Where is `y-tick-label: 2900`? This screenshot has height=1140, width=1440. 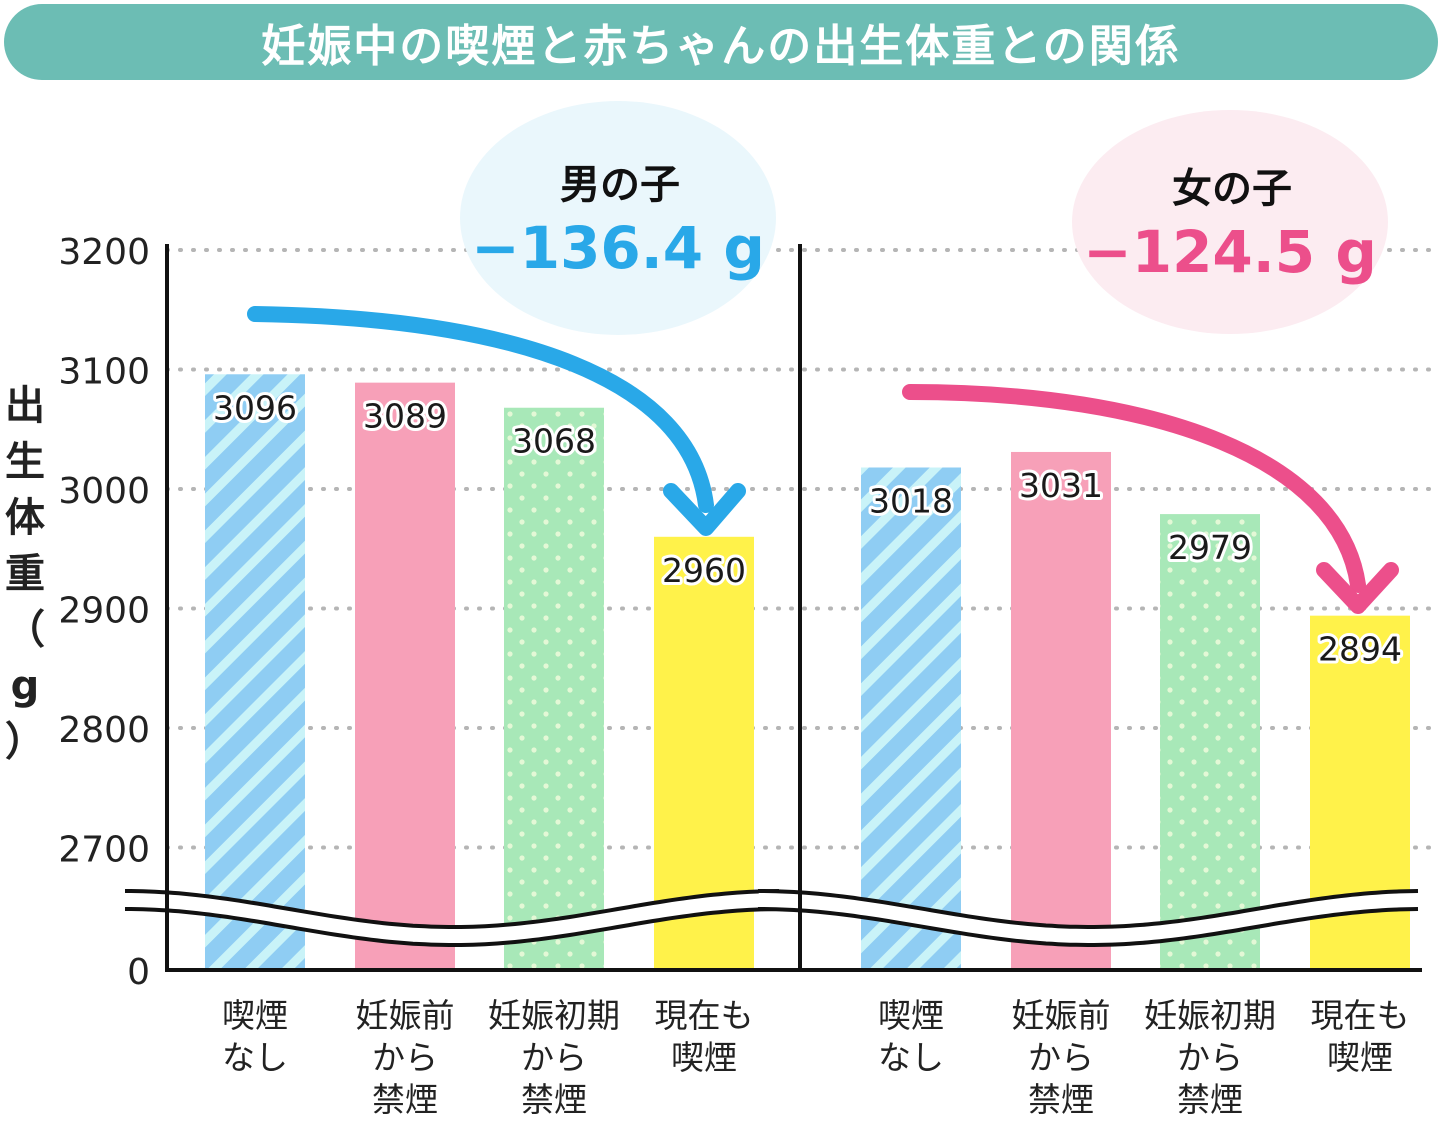
y-tick-label: 2900 is located at coordinates (104, 611).